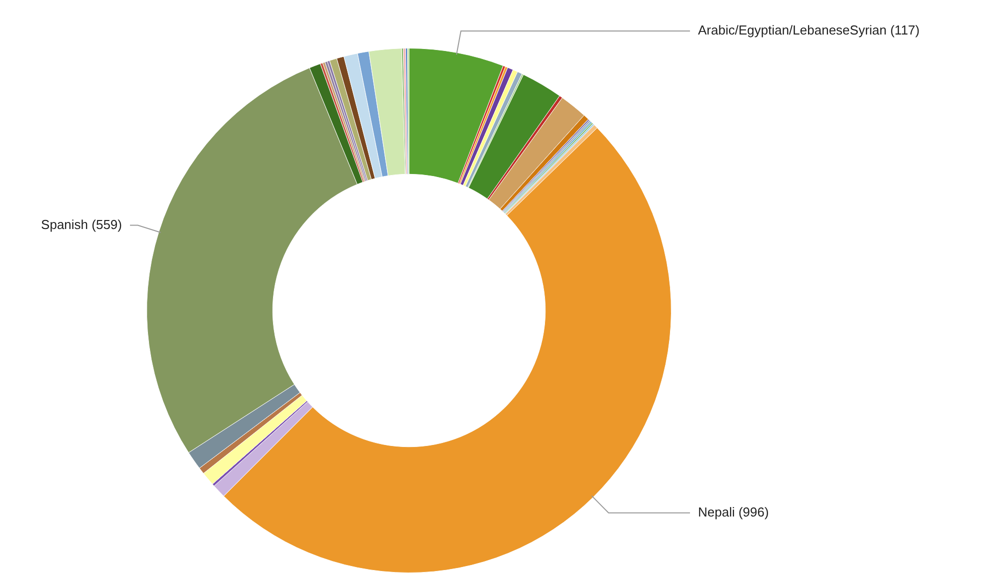 Image resolution: width=996 pixels, height=573 pixels. I want to click on slice-label: Nepali (996), so click(733, 512).